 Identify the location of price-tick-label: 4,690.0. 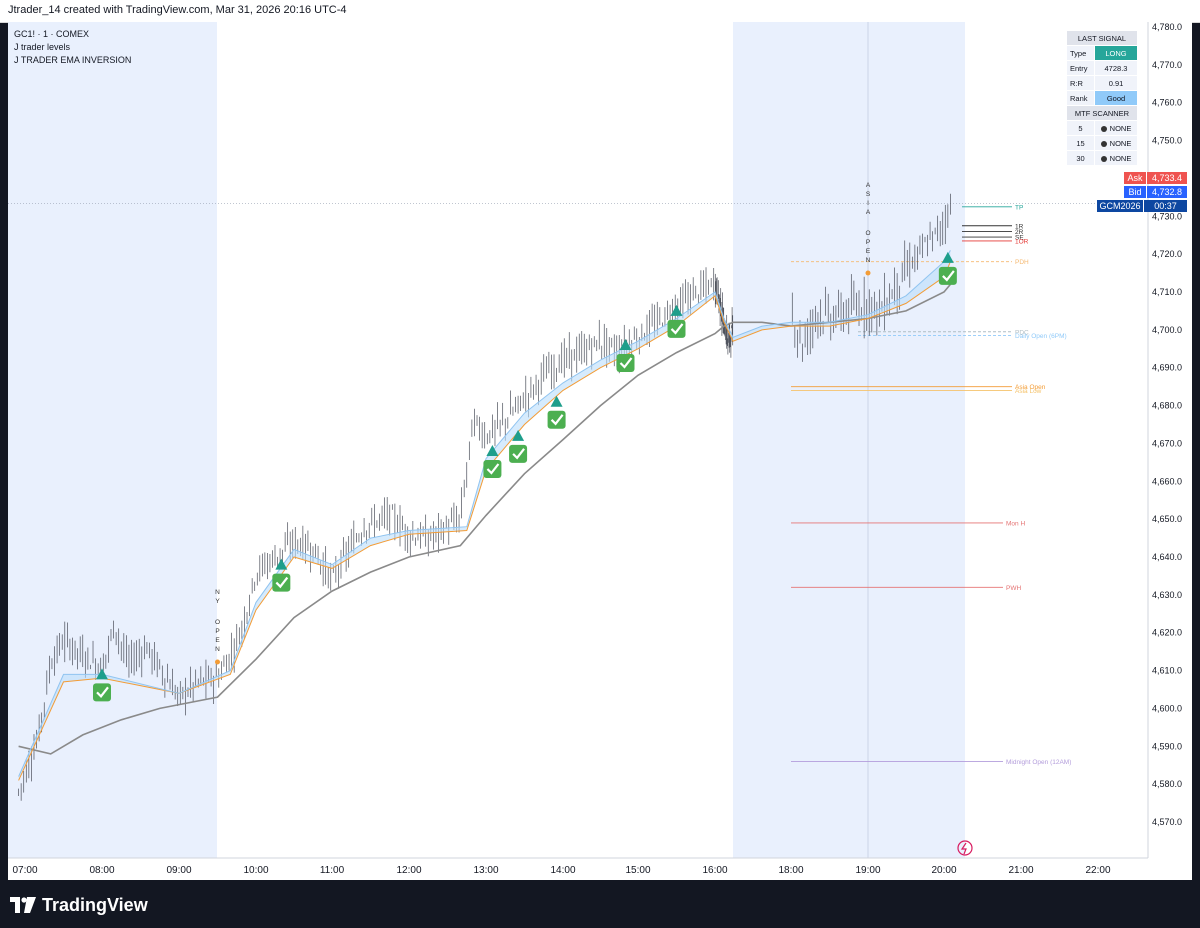
(1167, 368).